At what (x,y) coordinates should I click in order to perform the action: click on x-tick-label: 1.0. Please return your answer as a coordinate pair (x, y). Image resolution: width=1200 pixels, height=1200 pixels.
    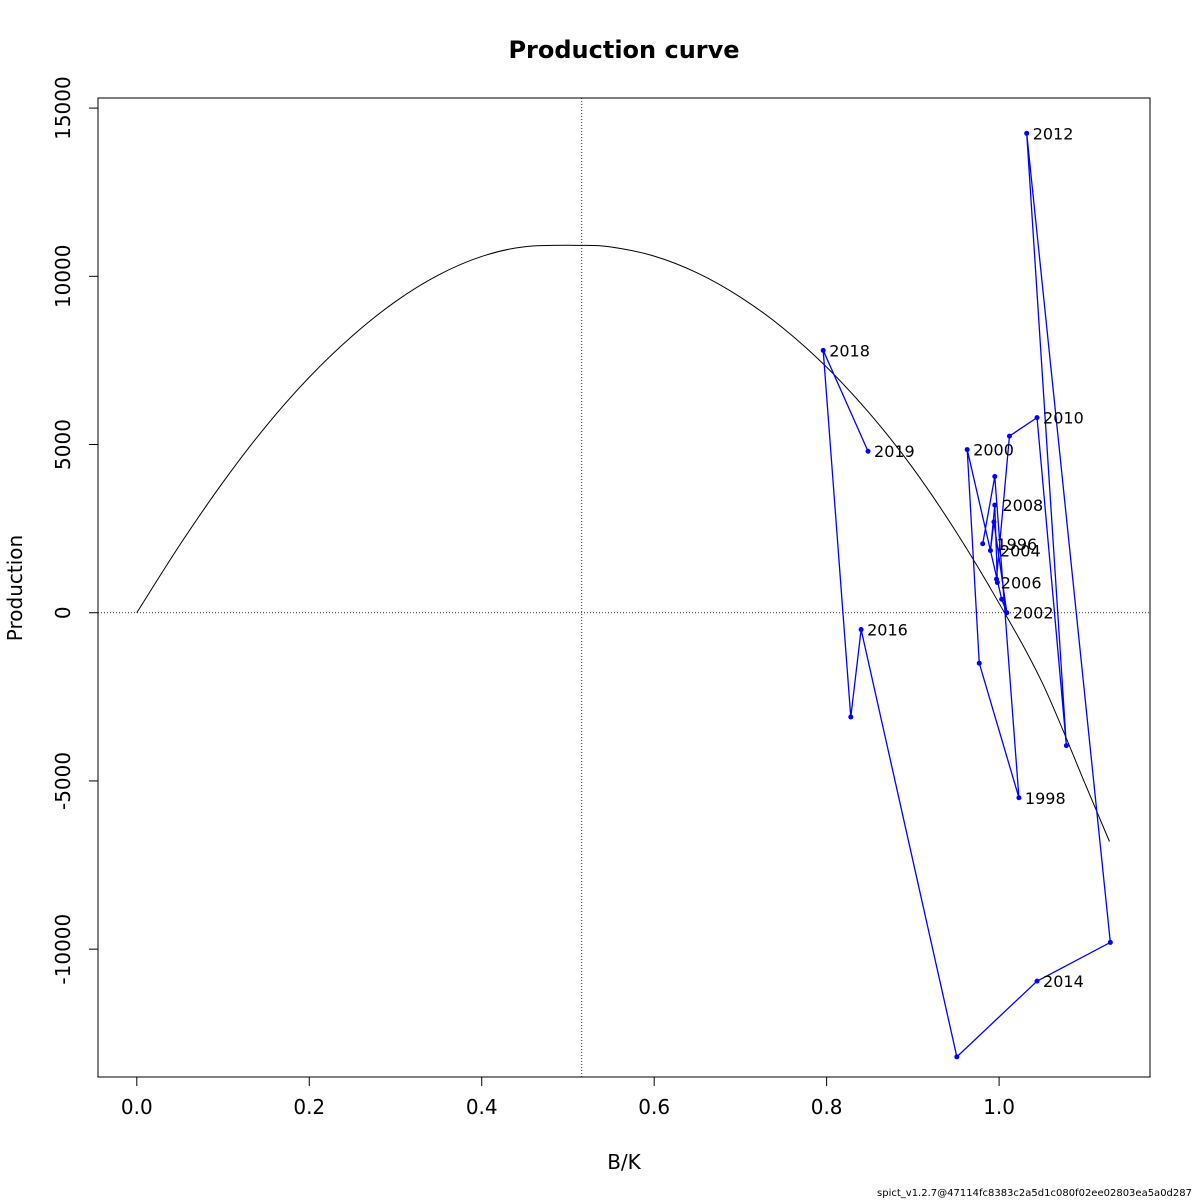
    Looking at the image, I should click on (999, 1107).